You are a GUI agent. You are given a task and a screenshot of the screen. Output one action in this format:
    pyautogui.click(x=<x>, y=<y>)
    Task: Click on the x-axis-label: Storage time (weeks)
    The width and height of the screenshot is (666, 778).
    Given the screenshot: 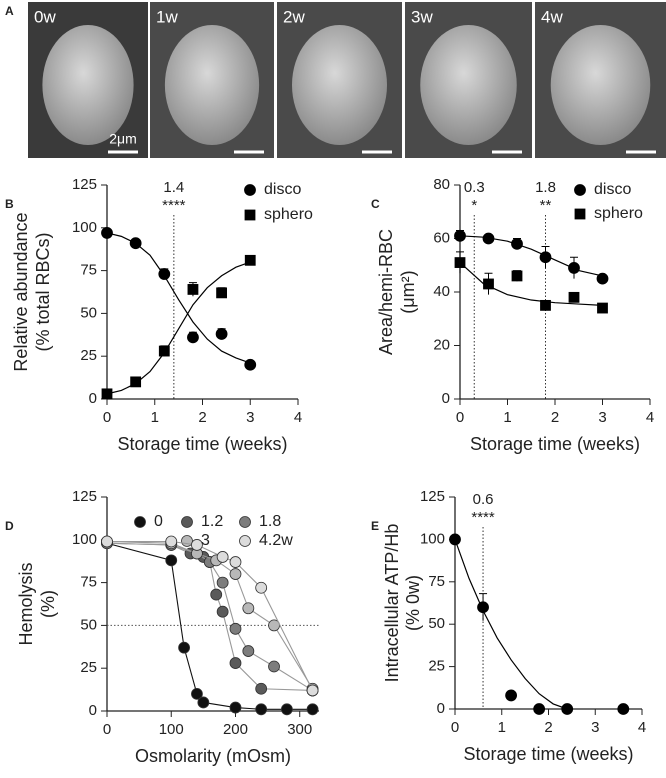 What is the action you would take?
    pyautogui.click(x=555, y=444)
    